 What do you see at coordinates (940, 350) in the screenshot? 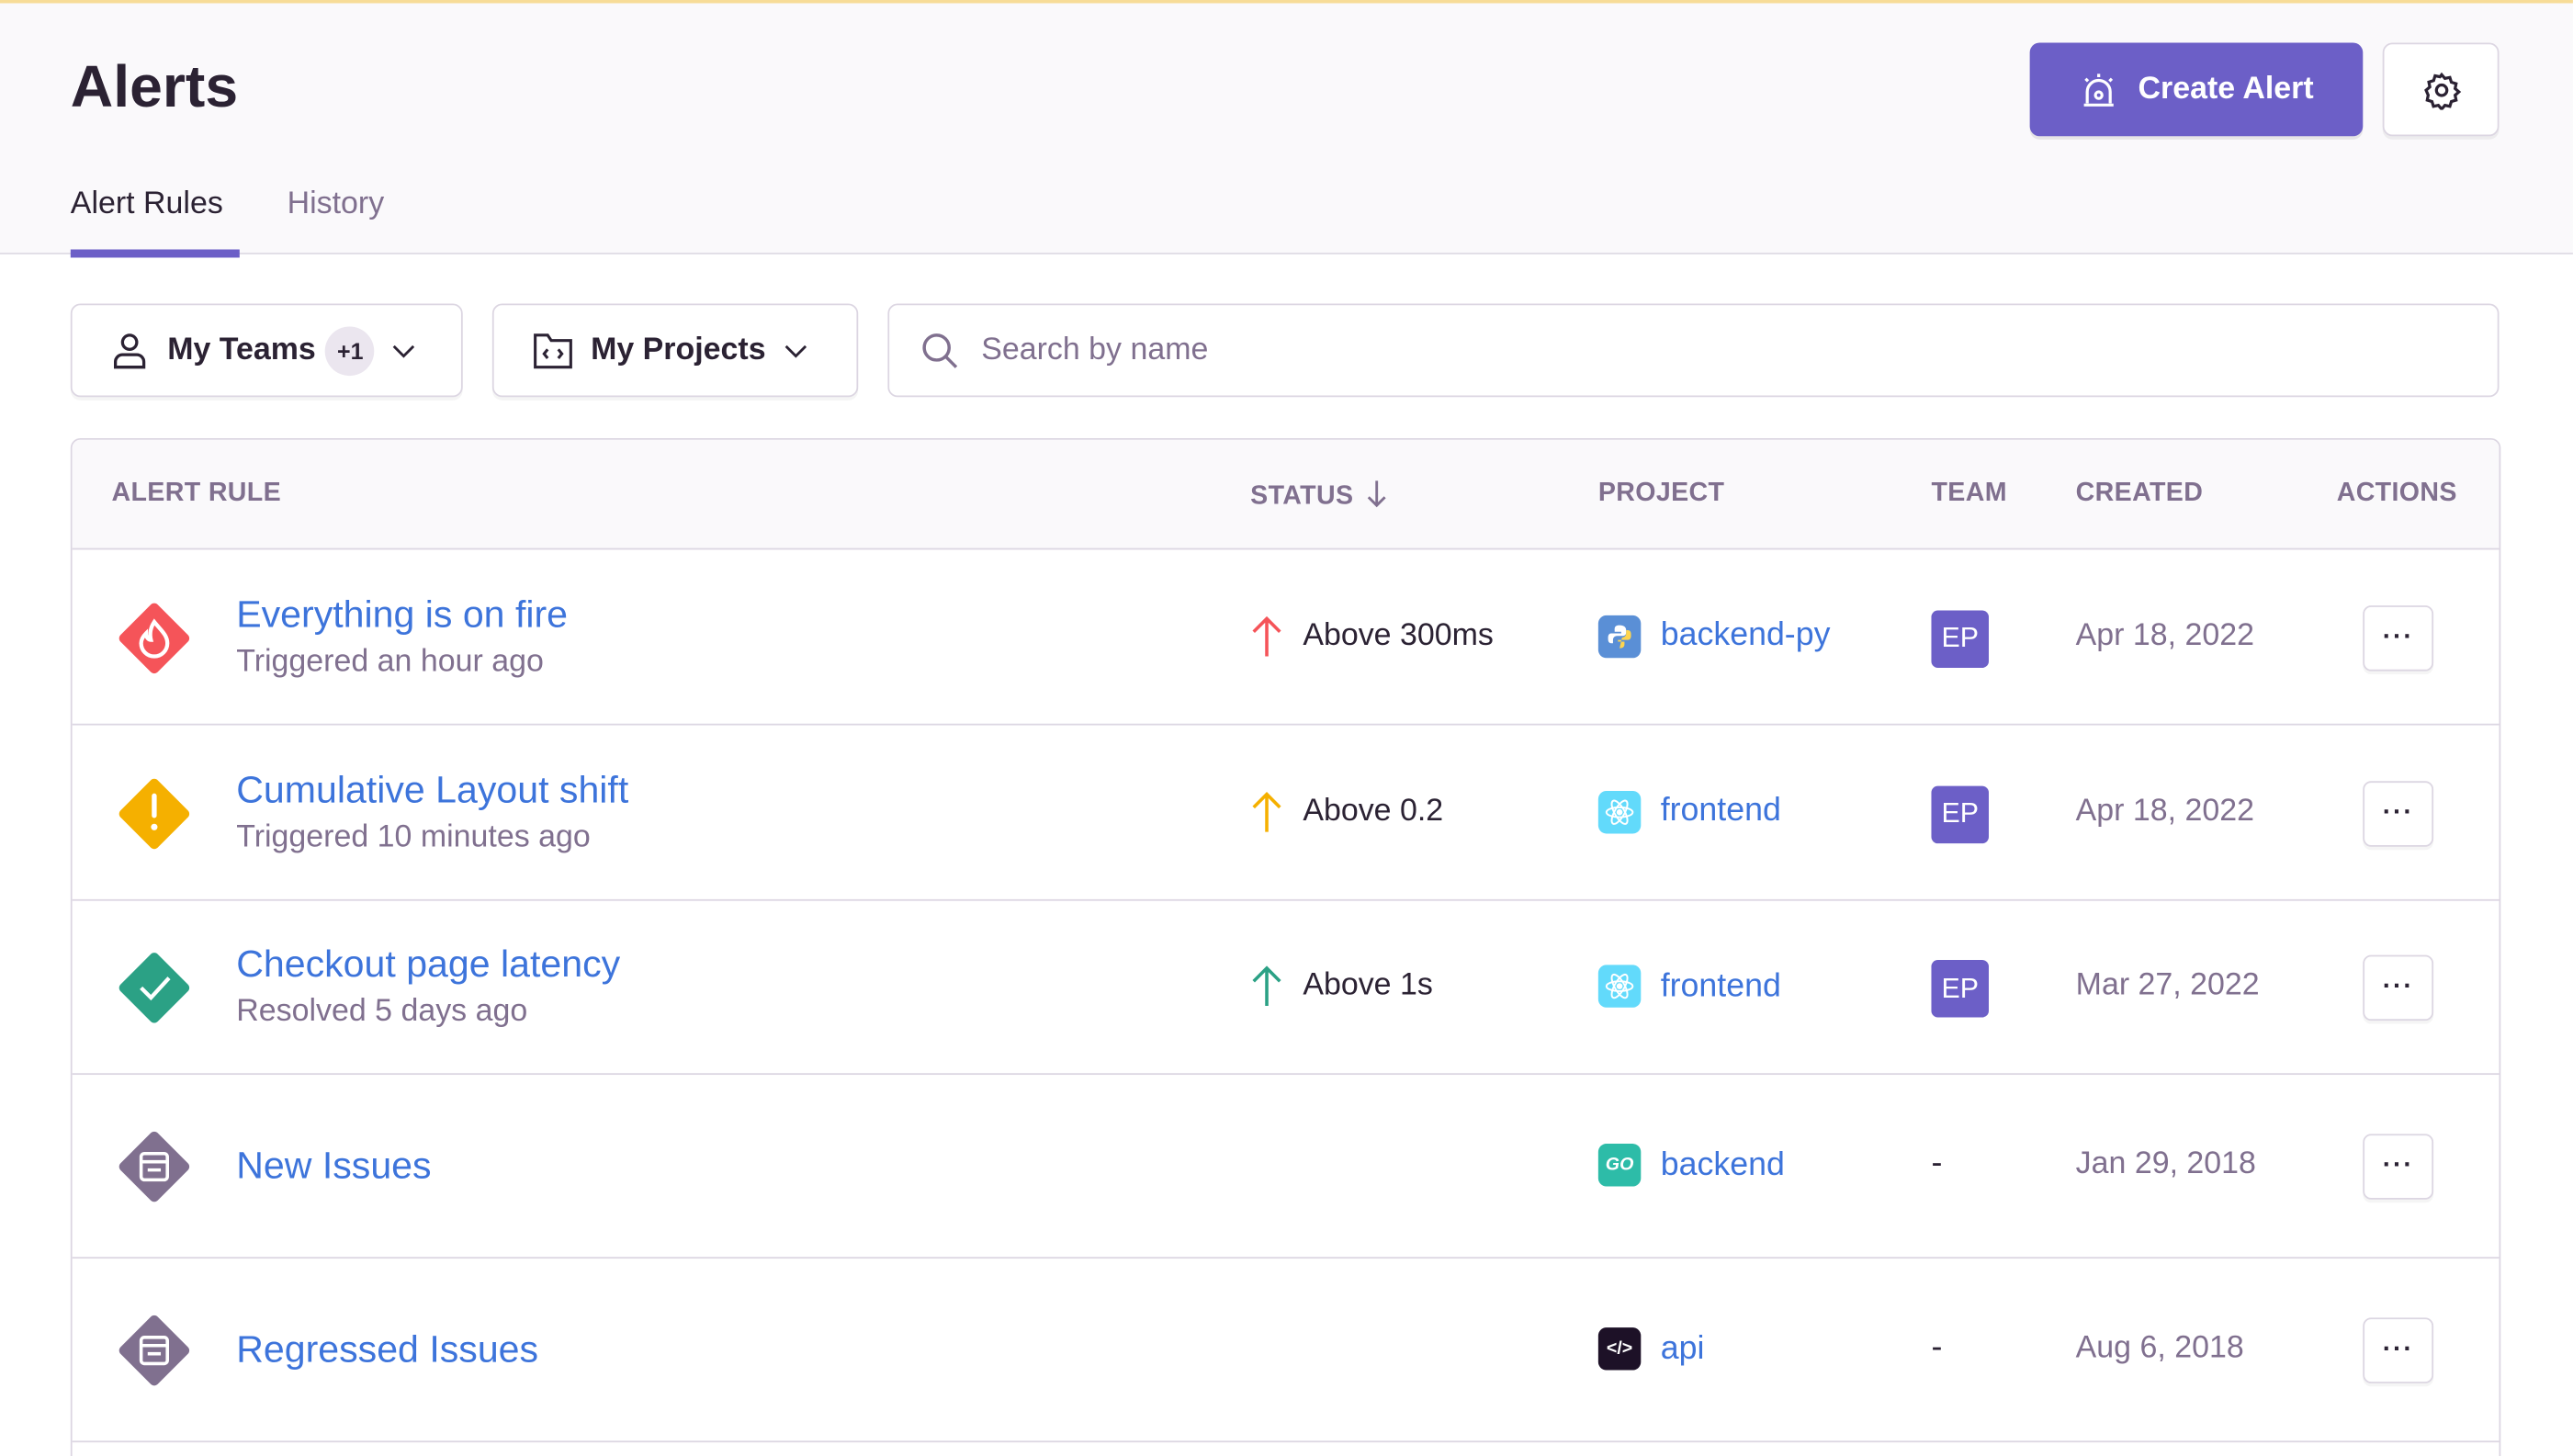
I see `search-icon` at bounding box center [940, 350].